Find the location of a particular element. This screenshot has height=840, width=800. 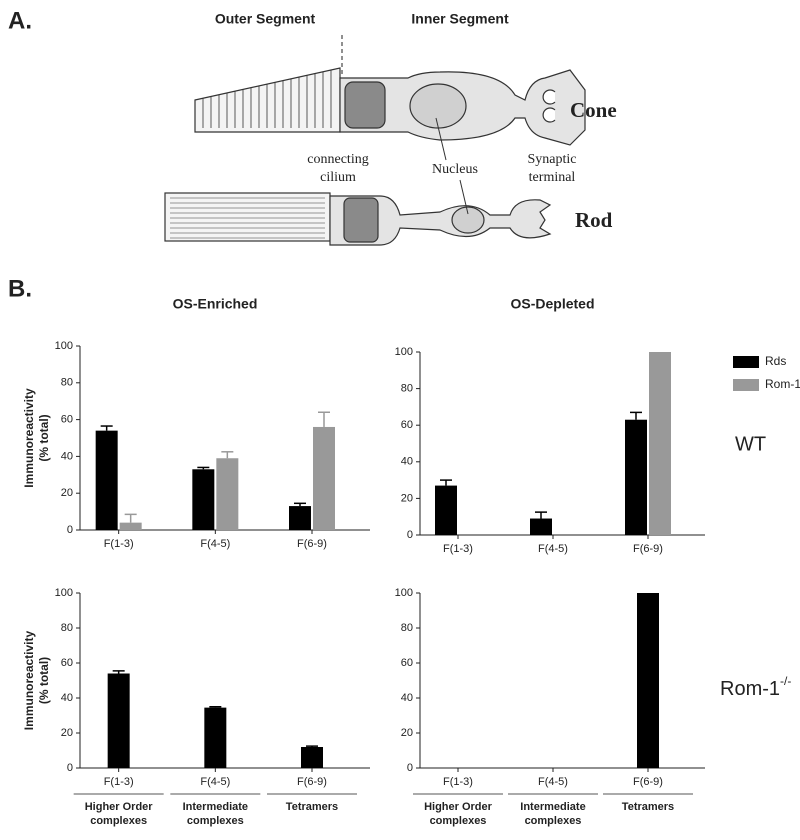

row-label-sup: -/- is located at coordinates (785, 681).